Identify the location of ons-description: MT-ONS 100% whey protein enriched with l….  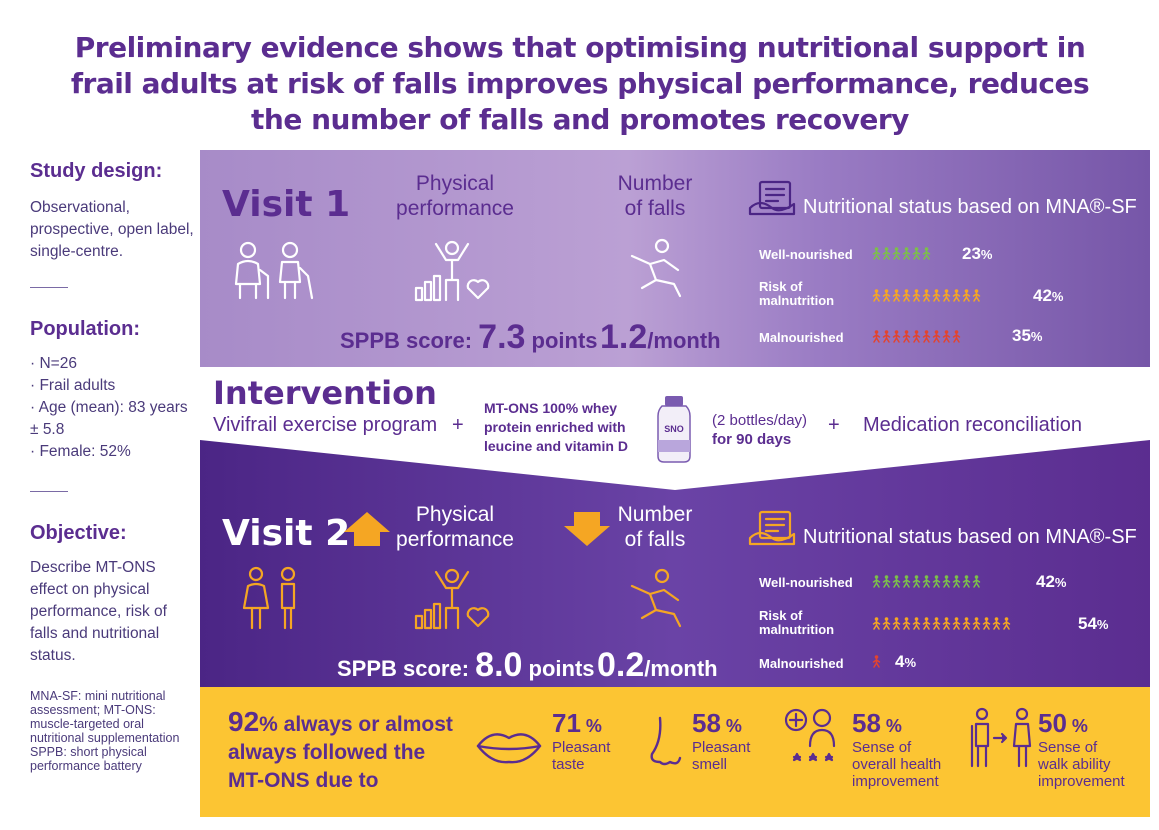
(564, 427).